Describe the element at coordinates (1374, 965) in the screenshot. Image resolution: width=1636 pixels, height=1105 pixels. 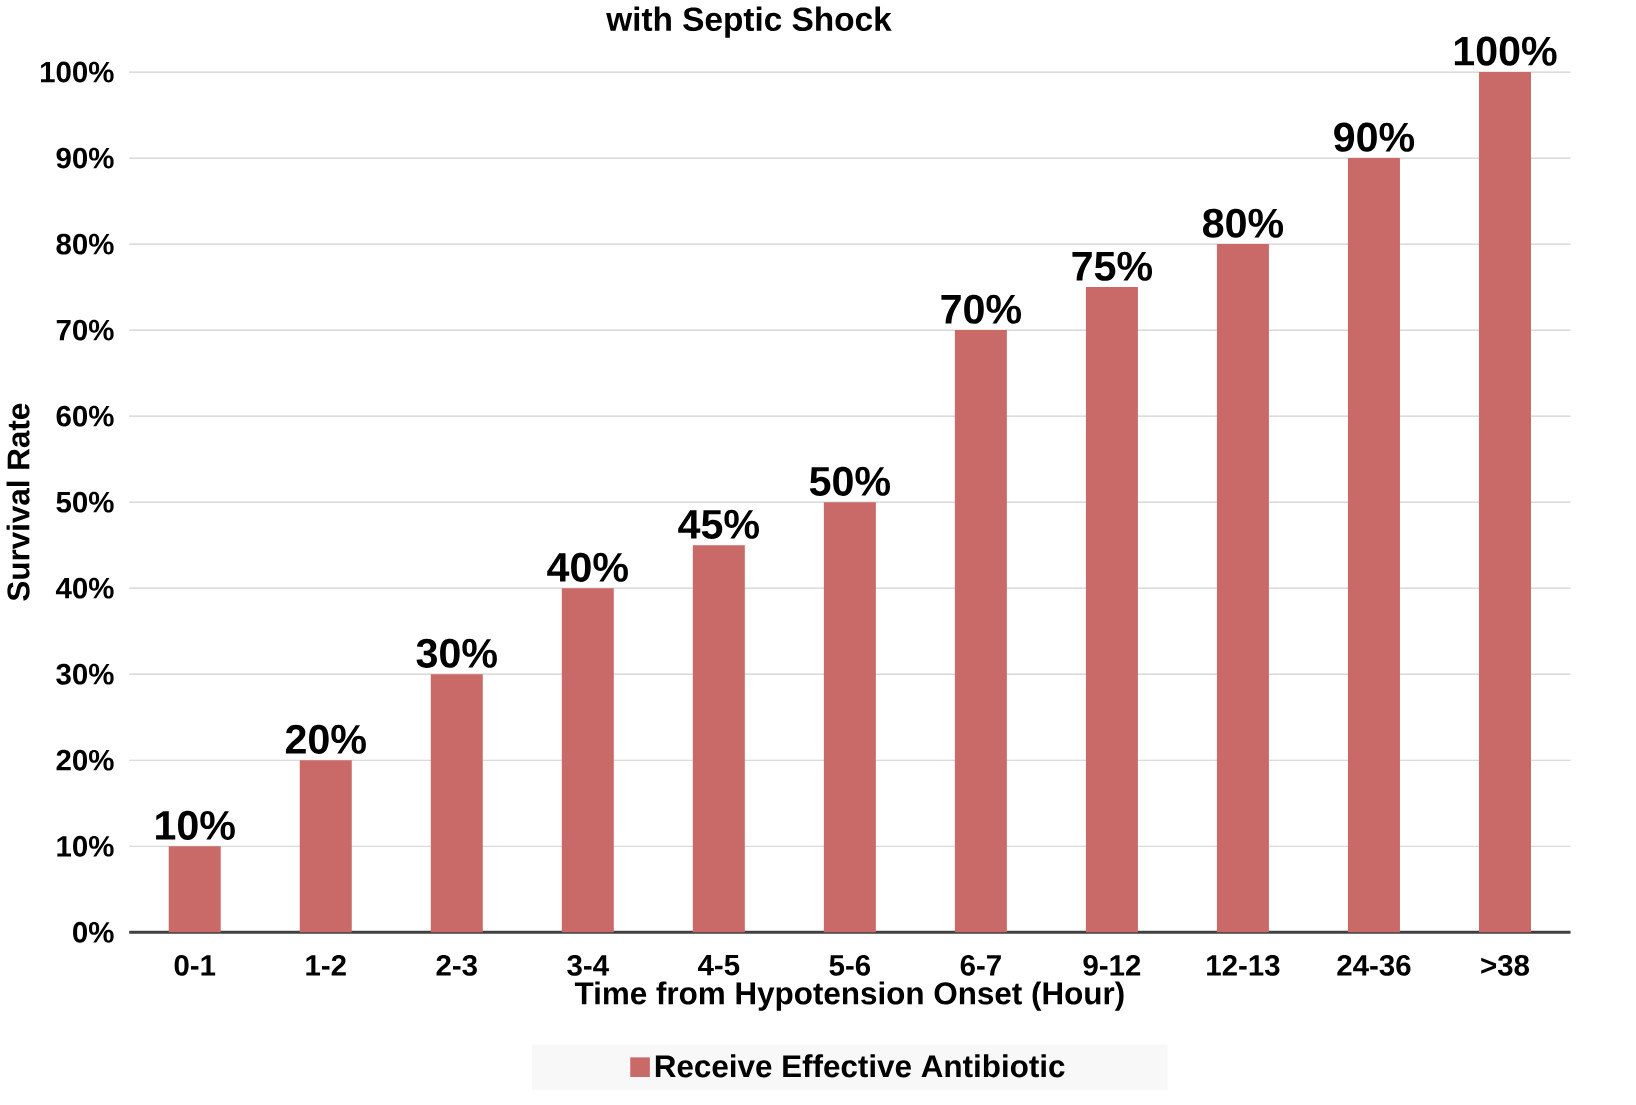
I see `x-tick-label: 24-36` at that location.